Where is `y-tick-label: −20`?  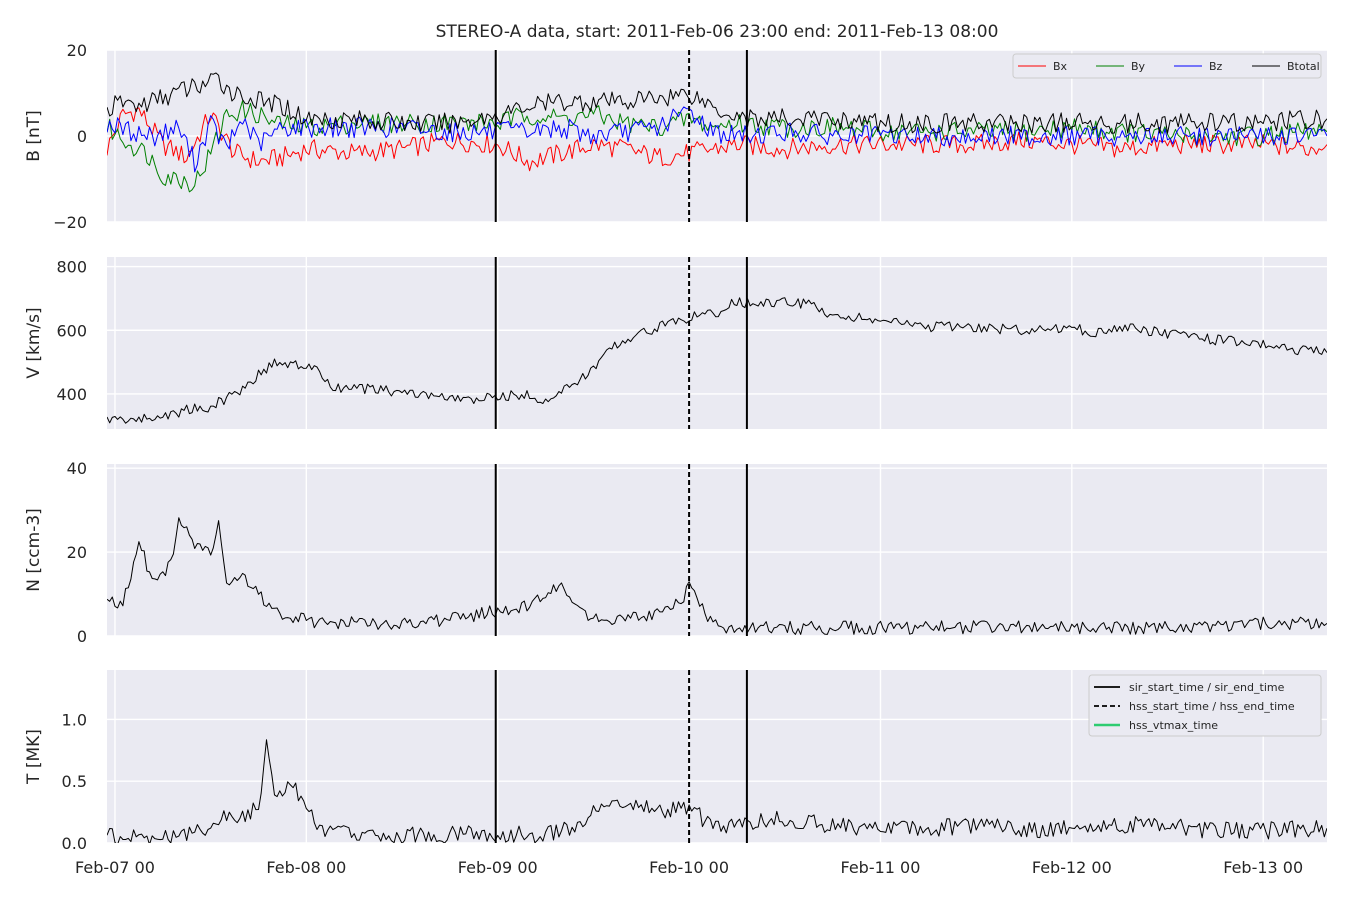
y-tick-label: −20 is located at coordinates (70, 222).